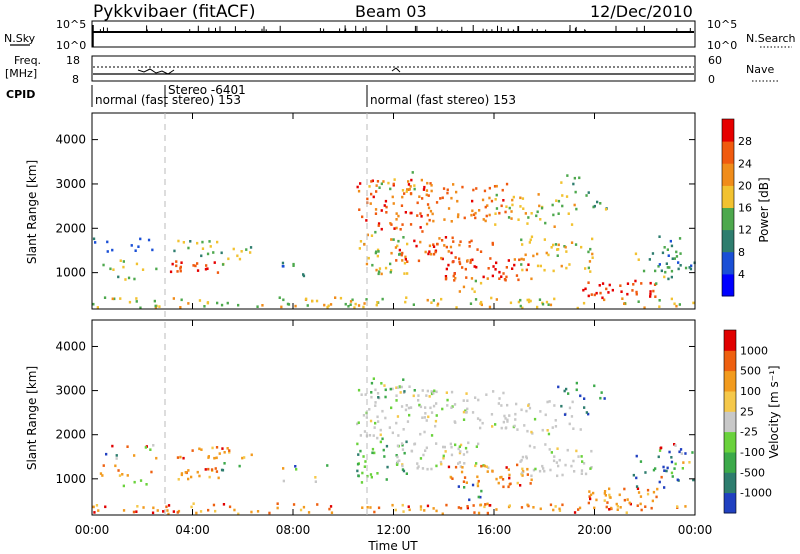 This screenshot has height=554, width=800. I want to click on colorbar-tick-label: 28, so click(745, 141).